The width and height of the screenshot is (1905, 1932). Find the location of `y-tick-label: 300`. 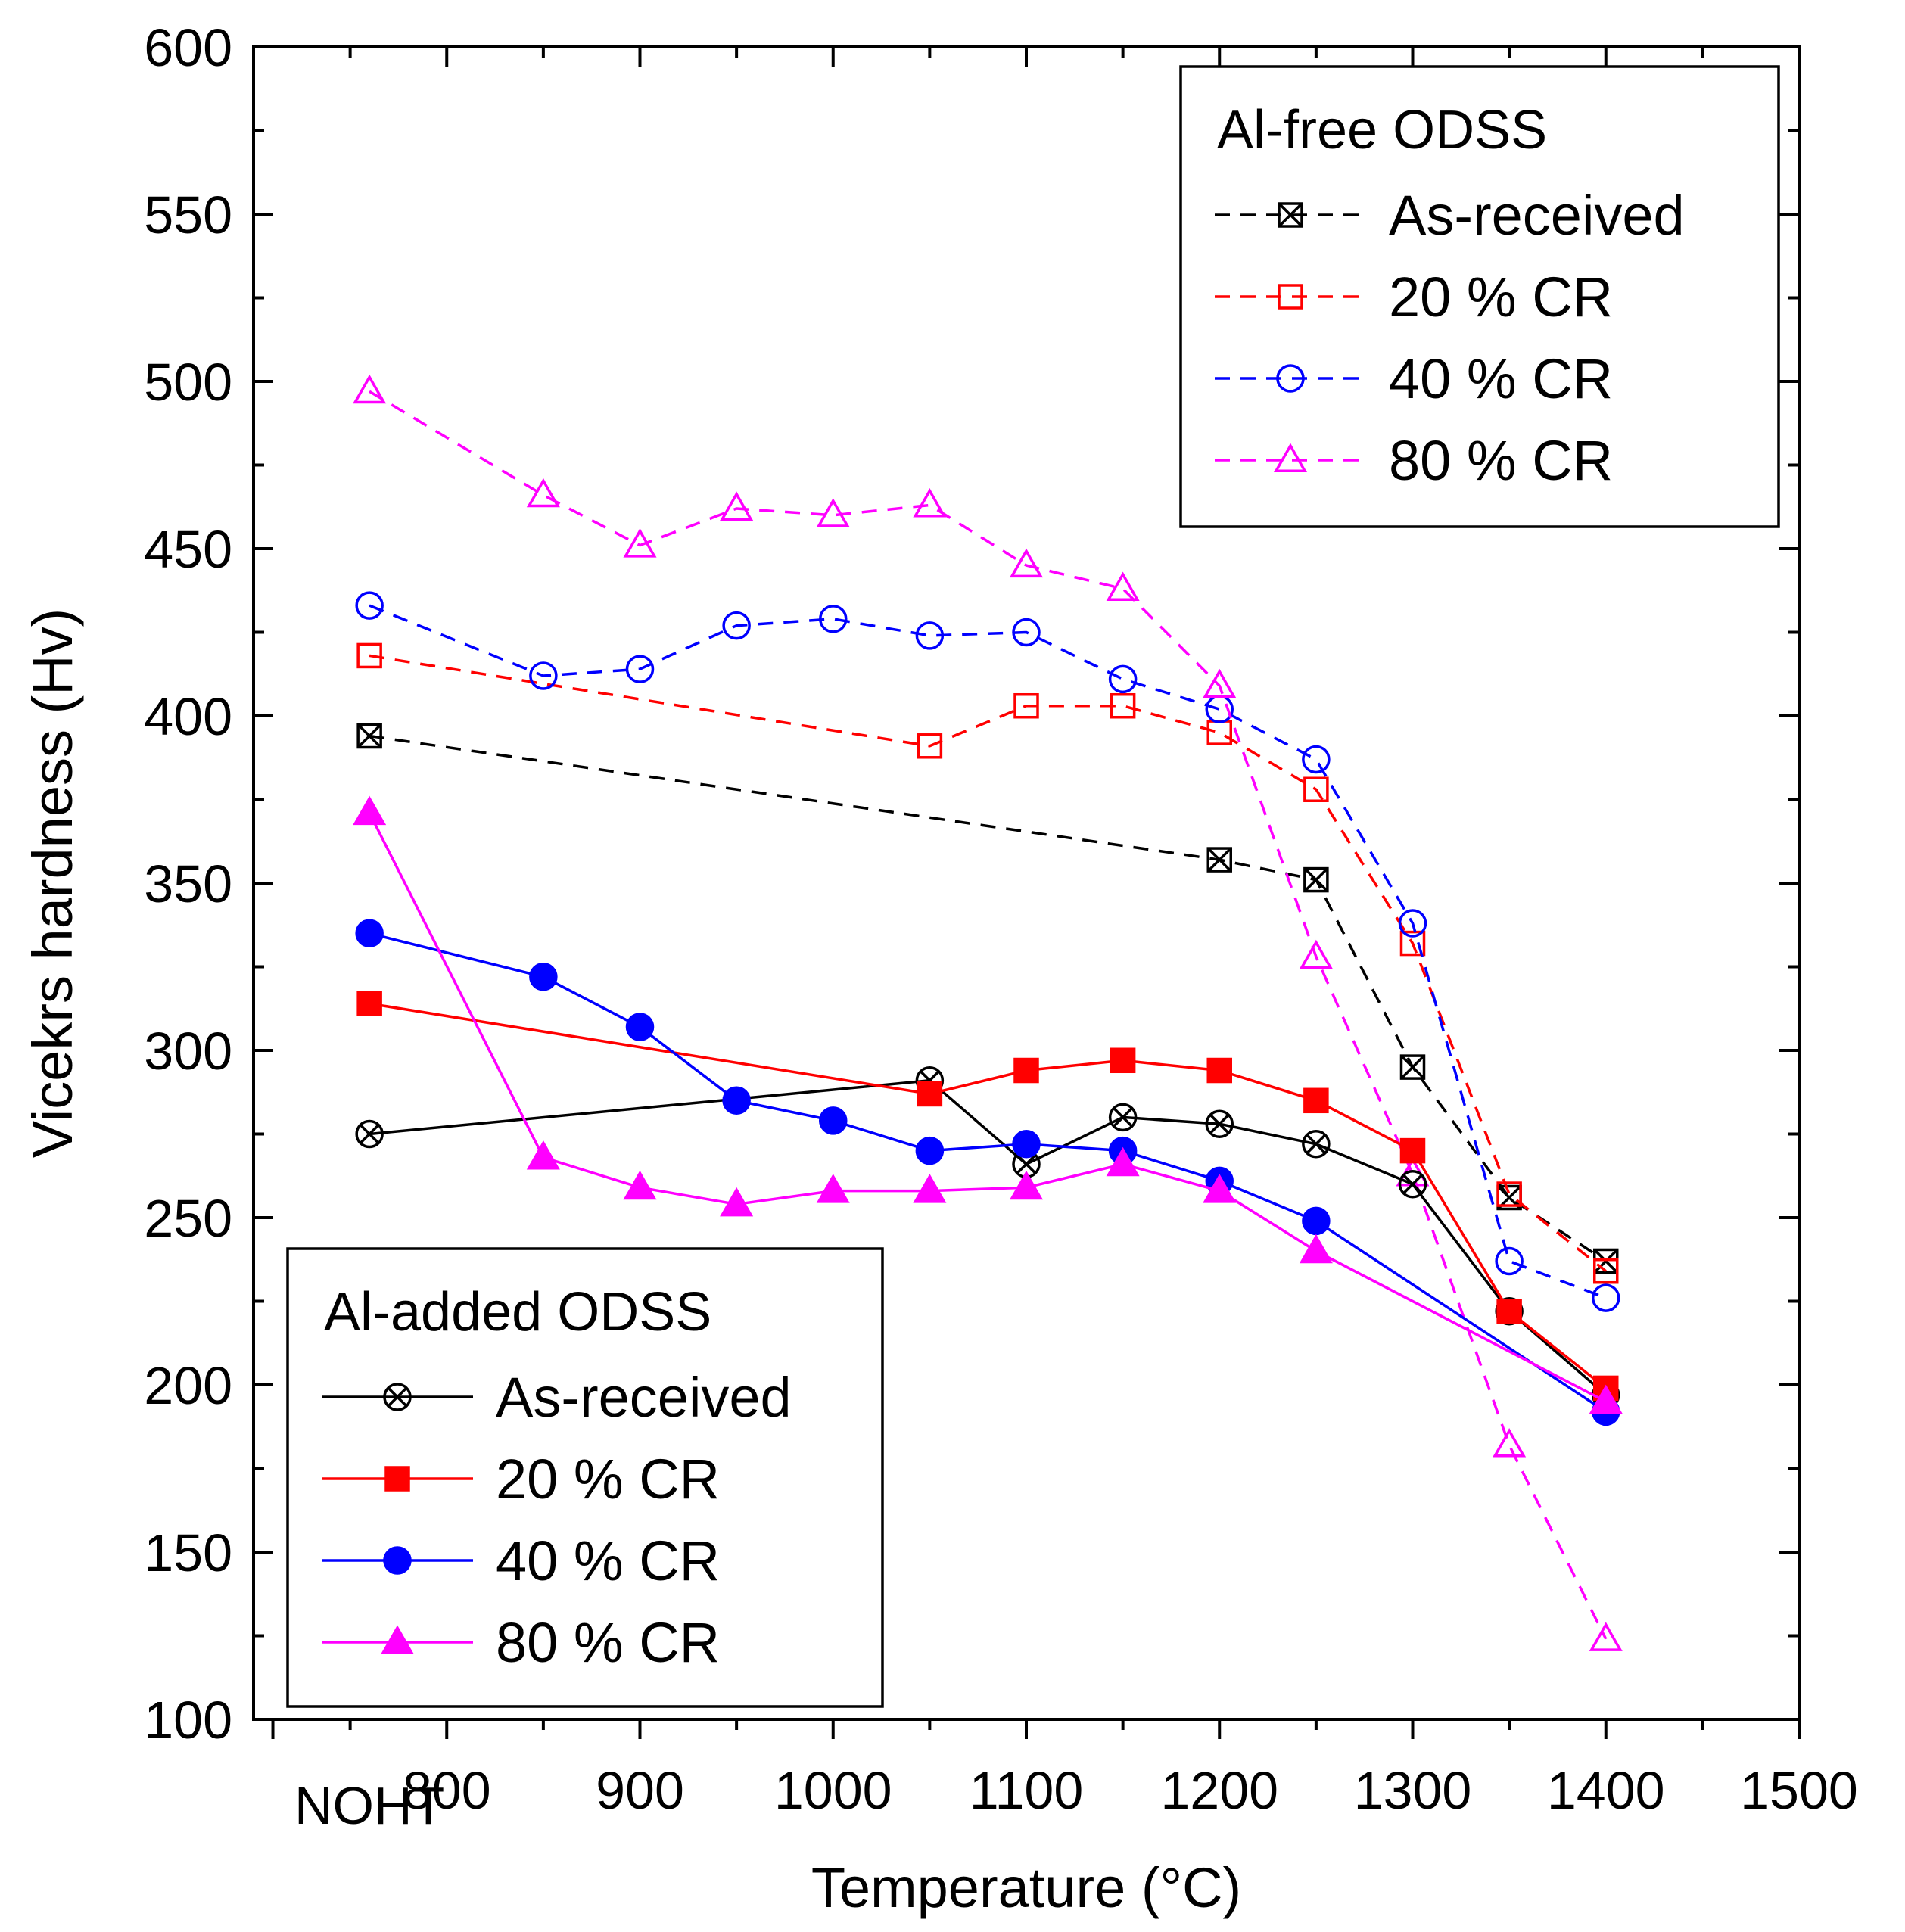

y-tick-label: 300 is located at coordinates (188, 1051).